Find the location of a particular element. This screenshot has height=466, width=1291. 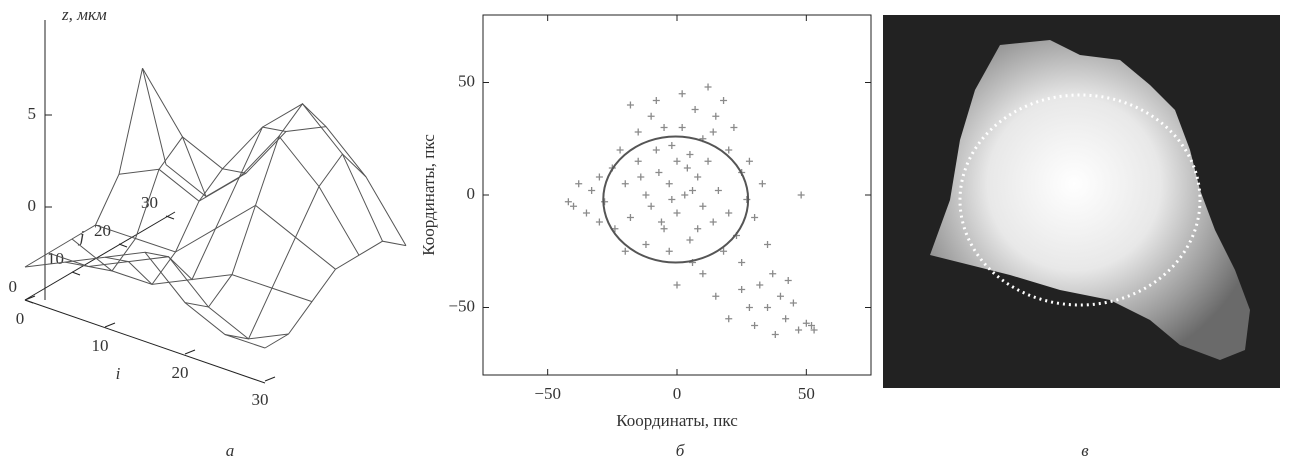

j-tick-label: 10 is located at coordinates (55, 258).